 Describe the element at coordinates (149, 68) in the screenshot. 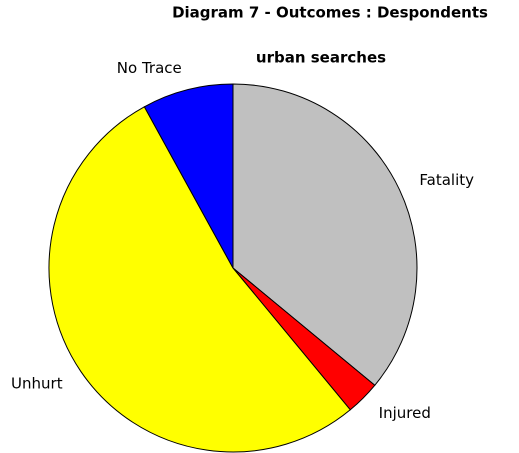

I see `slice-label: No Trace` at that location.